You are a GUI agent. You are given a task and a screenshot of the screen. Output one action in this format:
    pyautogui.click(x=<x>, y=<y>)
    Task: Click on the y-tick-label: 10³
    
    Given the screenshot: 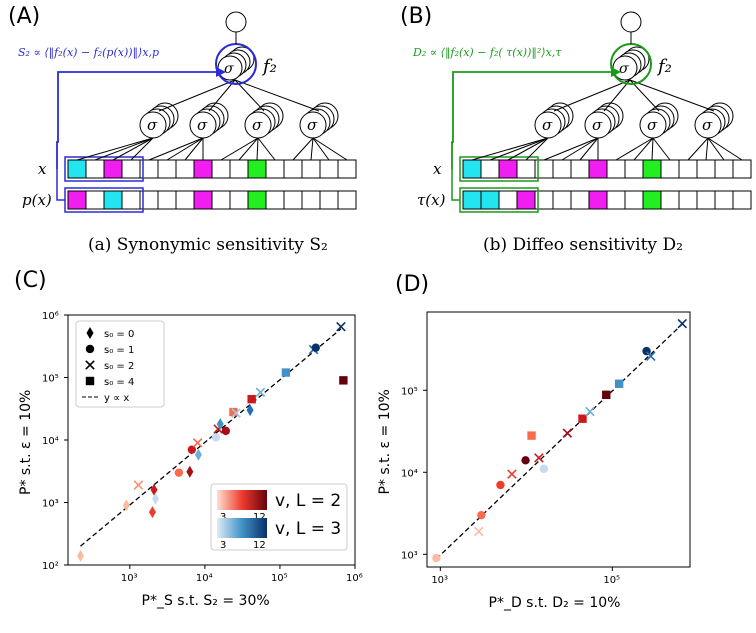 What is the action you would take?
    pyautogui.click(x=409, y=555)
    